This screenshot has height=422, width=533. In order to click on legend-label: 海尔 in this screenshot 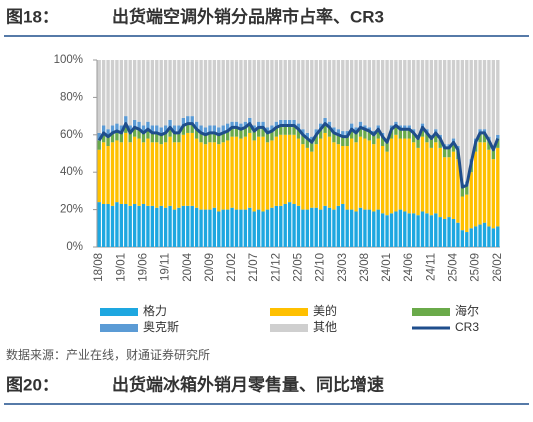, I will do `click(467, 310)`.